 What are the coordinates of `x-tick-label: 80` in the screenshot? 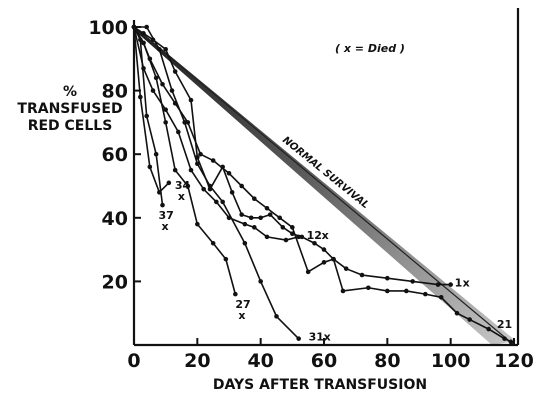 It's located at (387, 361).